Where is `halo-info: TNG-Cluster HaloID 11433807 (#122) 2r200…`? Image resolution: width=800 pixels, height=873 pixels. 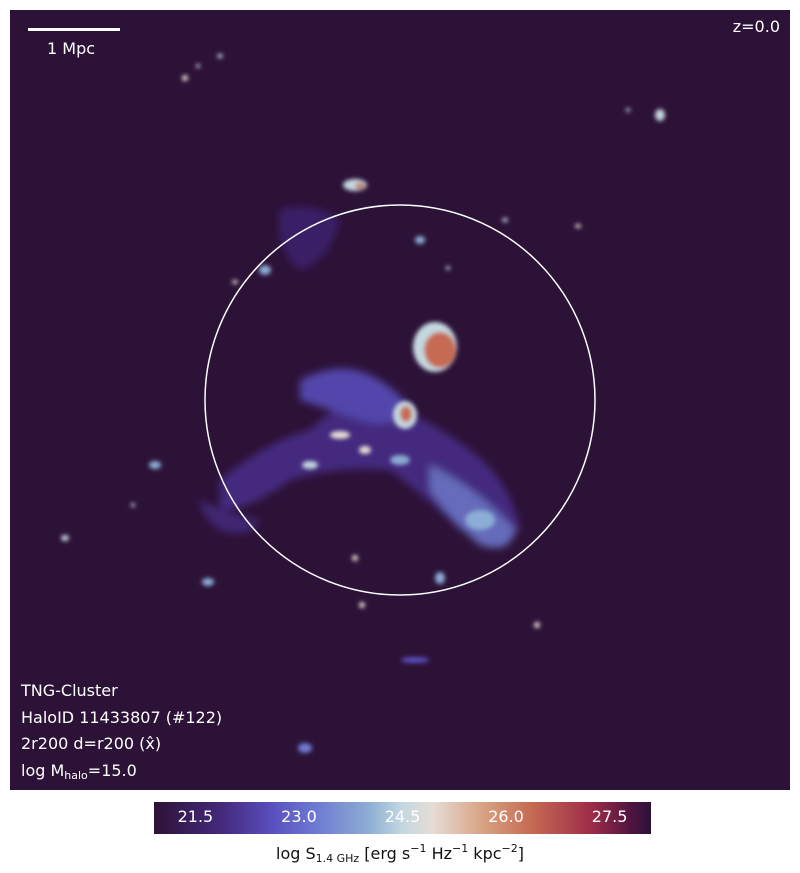 halo-info: TNG-Cluster HaloID 11433807 (#122) 2r200… is located at coordinates (121, 733).